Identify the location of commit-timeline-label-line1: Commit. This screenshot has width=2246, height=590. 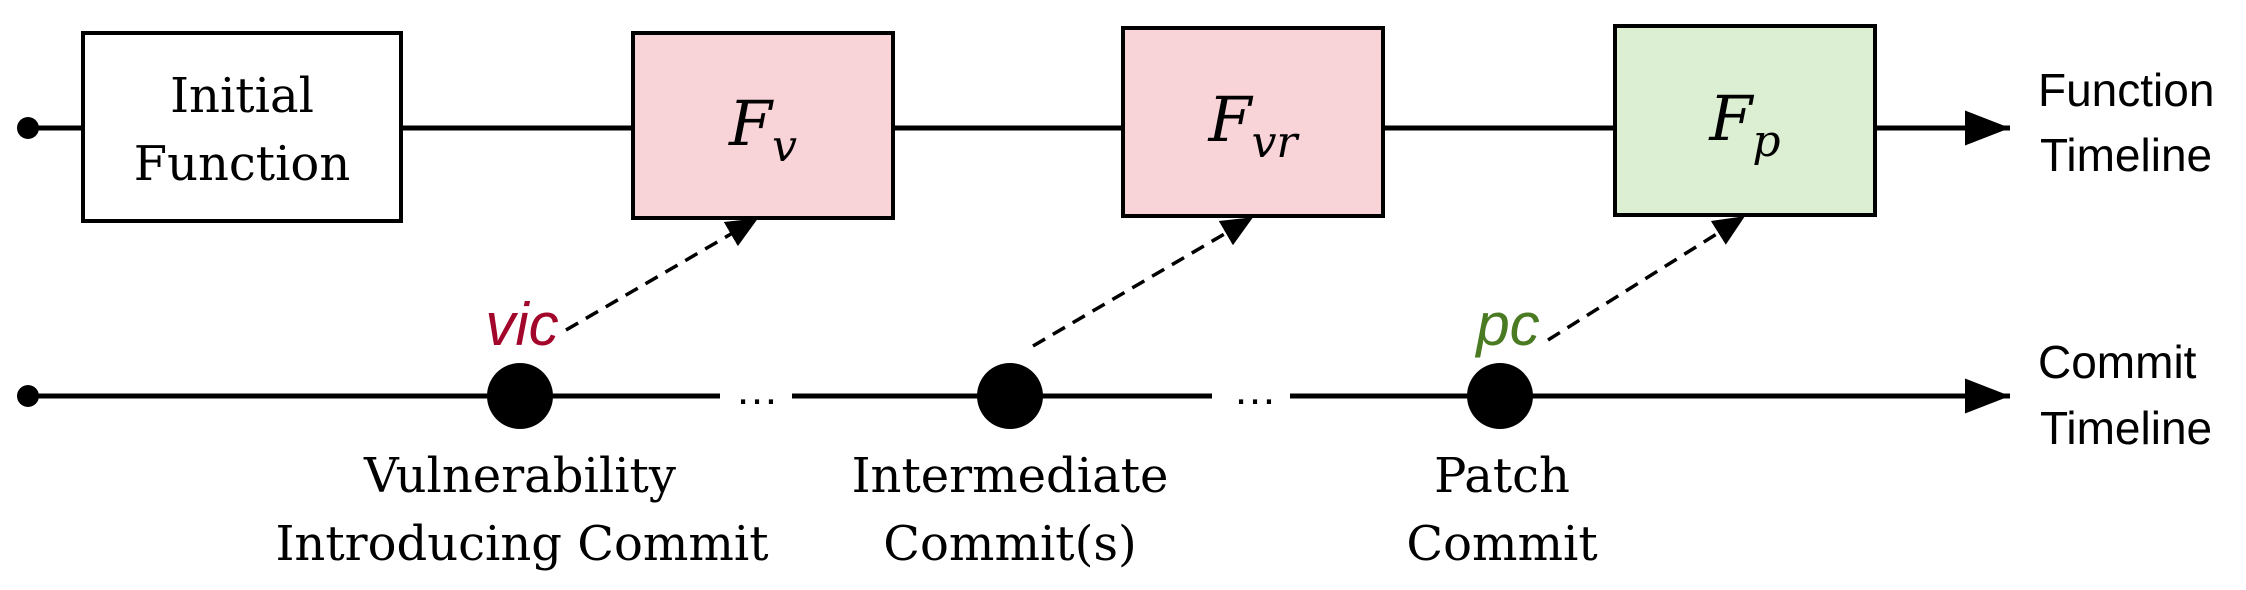
(2117, 362).